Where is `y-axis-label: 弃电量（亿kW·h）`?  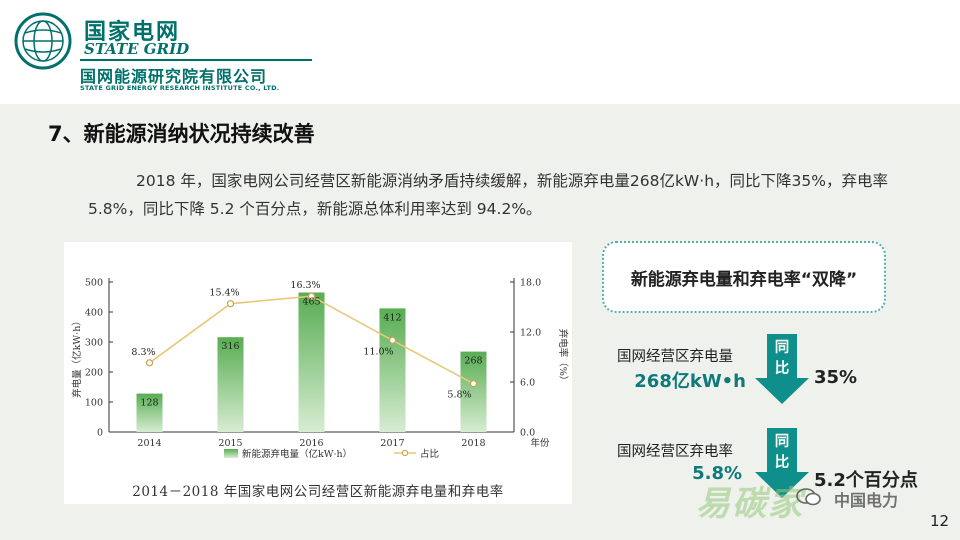 y-axis-label: 弃电量（亿kW·h） is located at coordinates (77, 357).